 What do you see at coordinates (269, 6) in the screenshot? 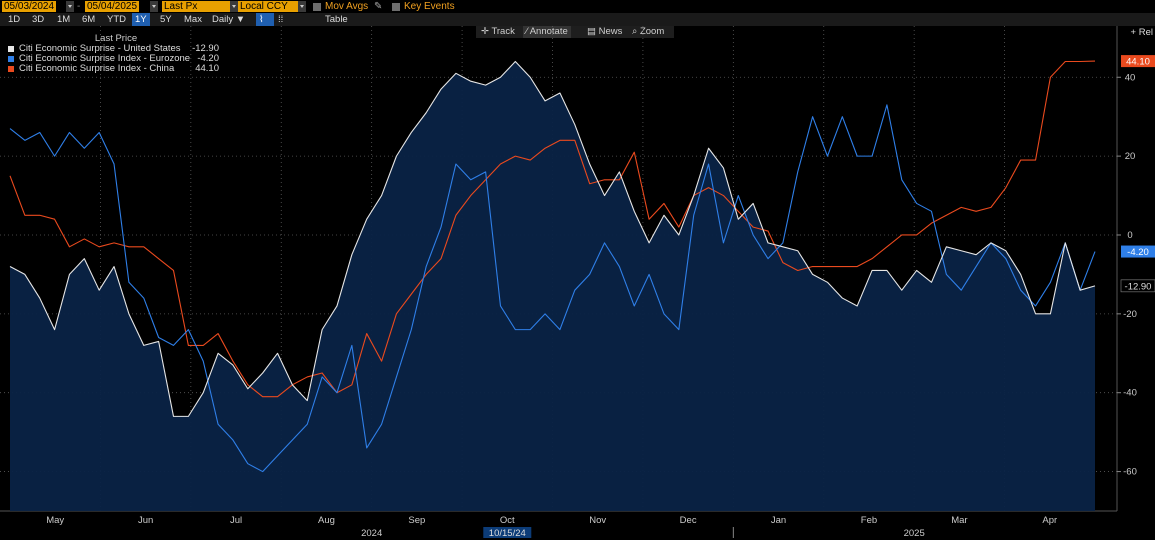
I see `currency-select: Local CCY` at bounding box center [269, 6].